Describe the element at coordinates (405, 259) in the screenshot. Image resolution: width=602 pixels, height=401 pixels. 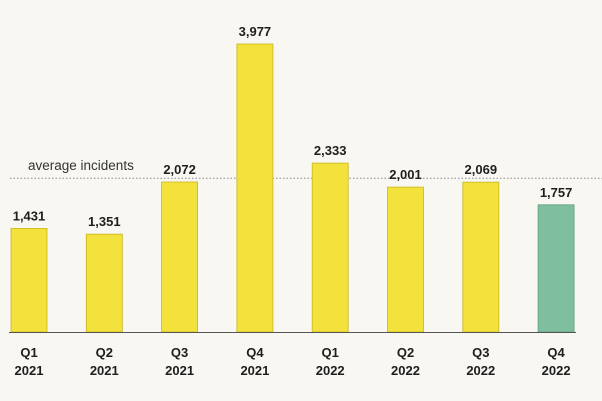
I see `bar-q2-2022` at that location.